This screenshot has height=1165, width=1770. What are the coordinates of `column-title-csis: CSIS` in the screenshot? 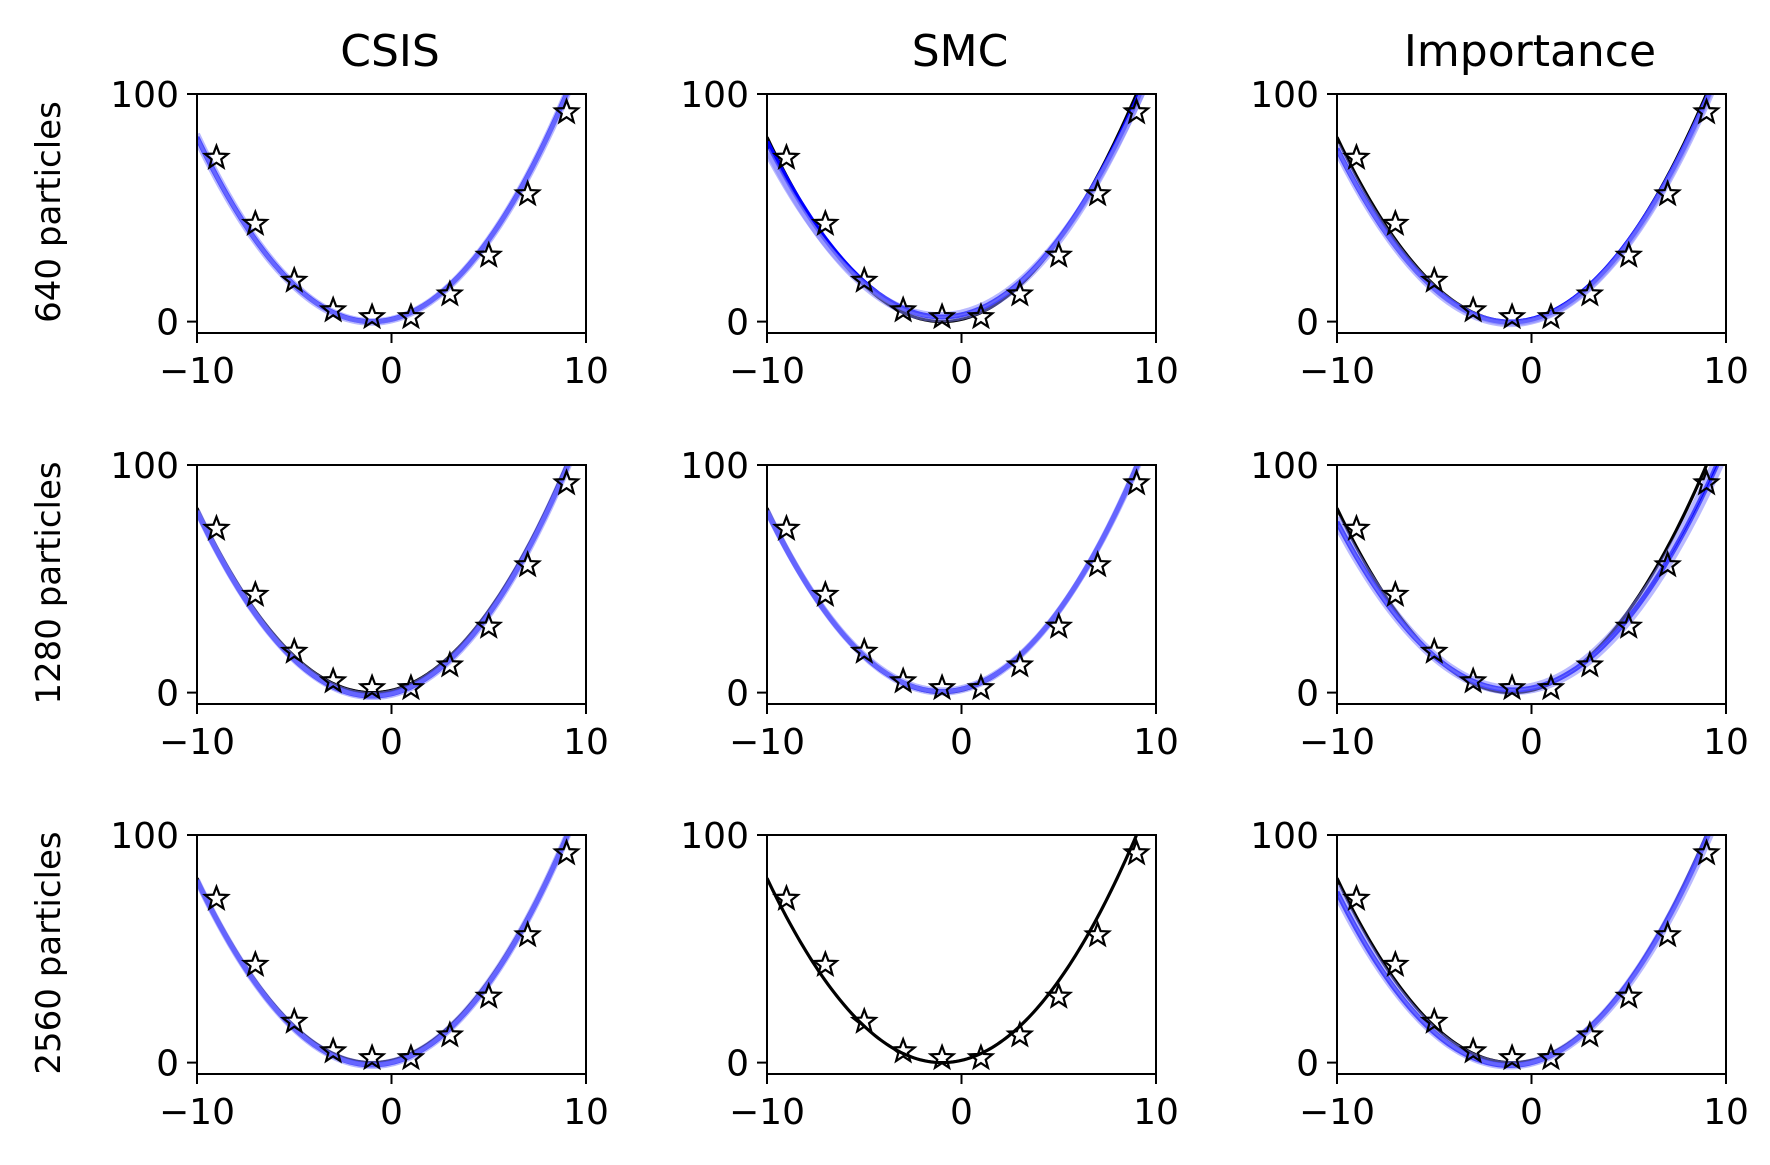 It's located at (390, 51).